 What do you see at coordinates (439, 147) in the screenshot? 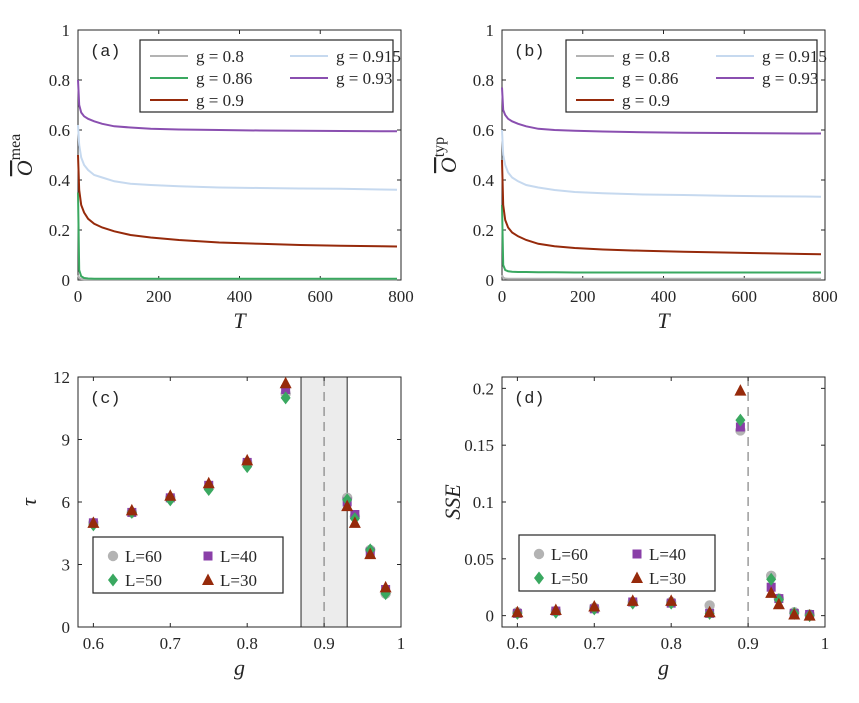
I see `y-axis-label-superscript: typ` at bounding box center [439, 147].